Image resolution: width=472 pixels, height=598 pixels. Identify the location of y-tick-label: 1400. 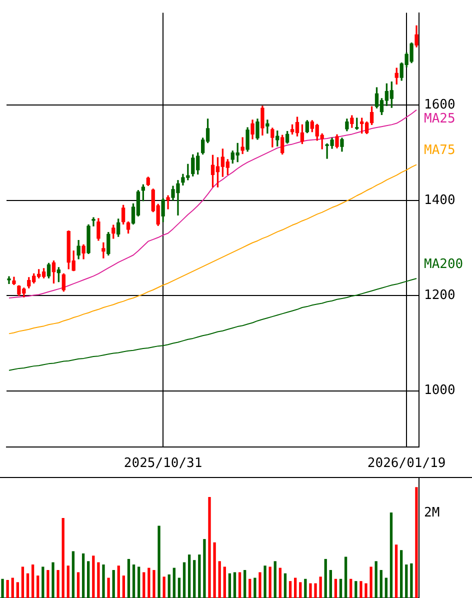
(440, 200).